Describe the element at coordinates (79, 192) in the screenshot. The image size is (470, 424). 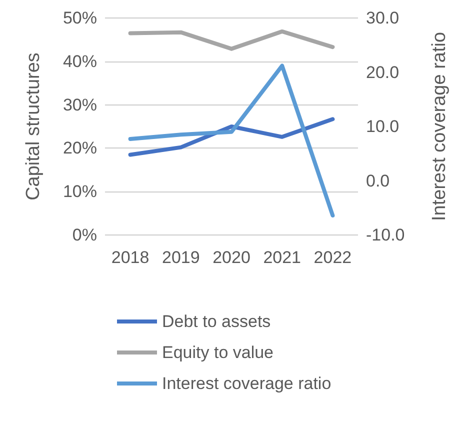
I see `y-tick-label: 10%` at that location.